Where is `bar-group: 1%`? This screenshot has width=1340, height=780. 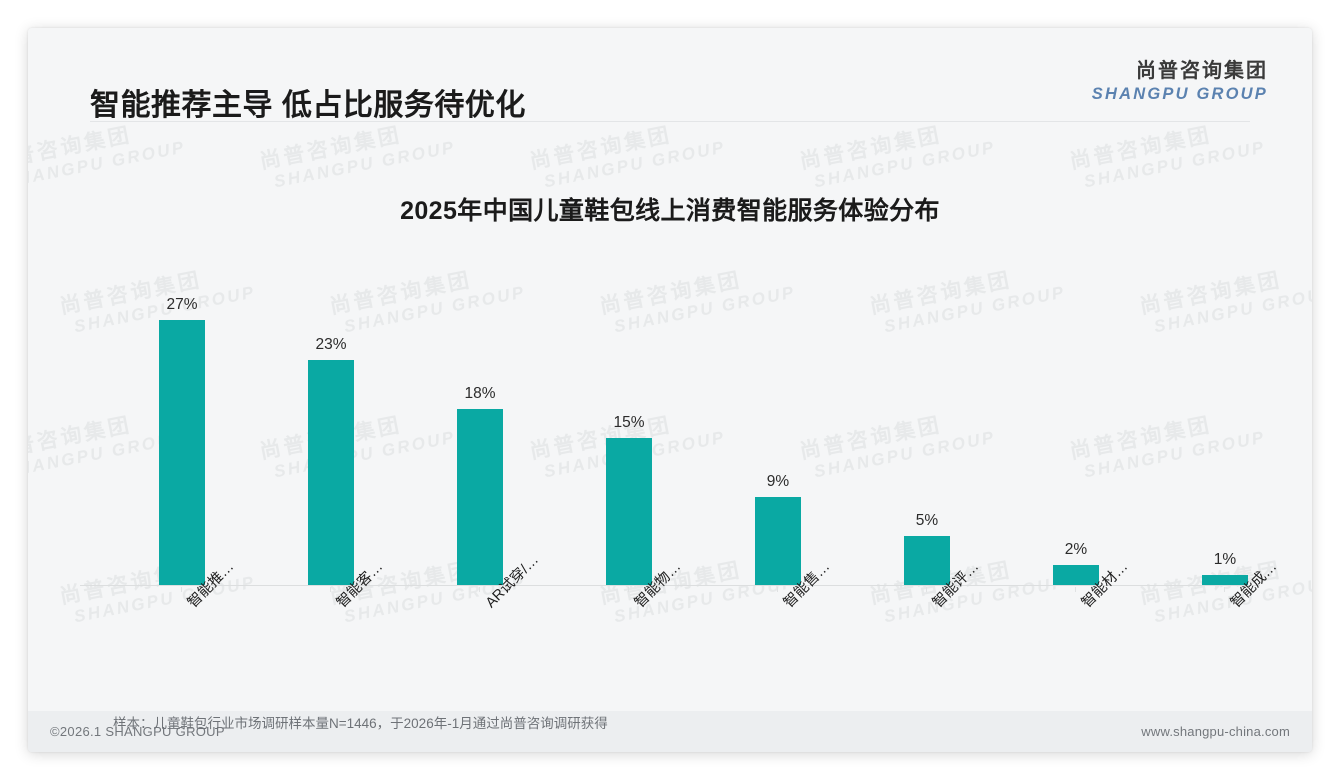
bar-group: 1% is located at coordinates (1225, 568).